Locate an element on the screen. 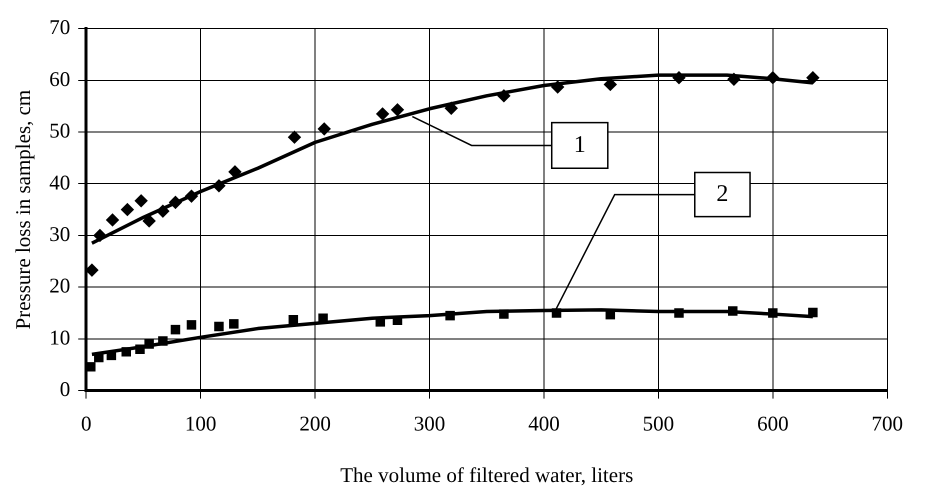  x-tick-label: 700 is located at coordinates (887, 424).